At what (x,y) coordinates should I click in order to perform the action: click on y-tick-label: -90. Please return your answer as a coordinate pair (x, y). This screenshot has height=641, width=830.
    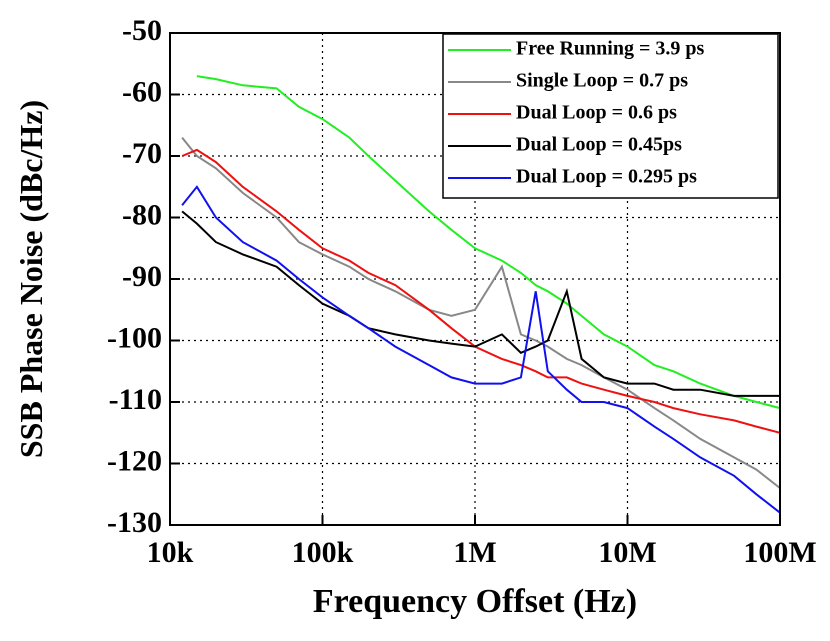
    Looking at the image, I should click on (142, 276).